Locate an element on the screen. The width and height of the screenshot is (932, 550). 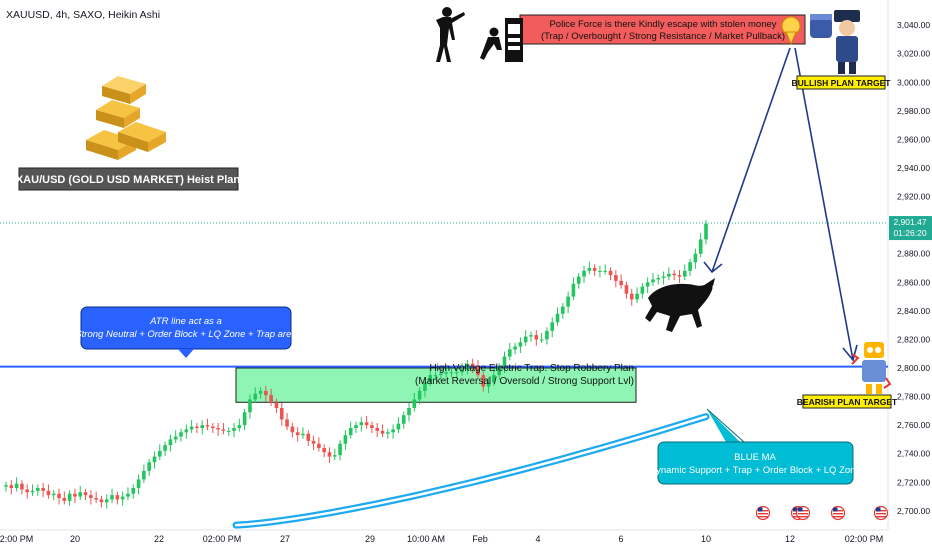
y-tick-label: 2,960.00 is located at coordinates (913, 139).